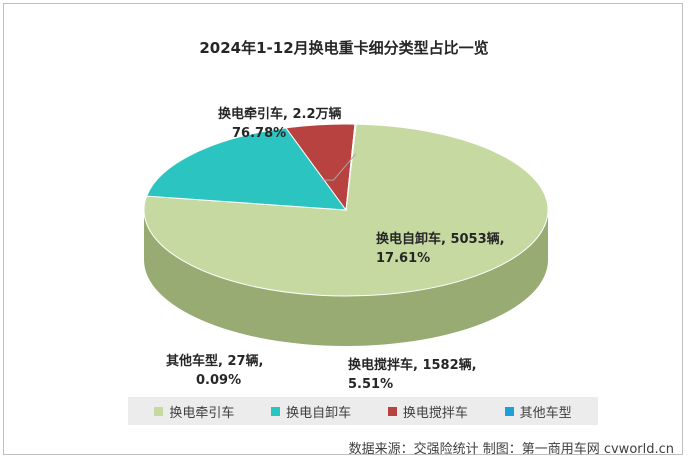 This screenshot has width=688, height=463. What do you see at coordinates (344, 48) in the screenshot?
I see `chart-title: 2024年1-12月换电重卡细分类型占比一览` at bounding box center [344, 48].